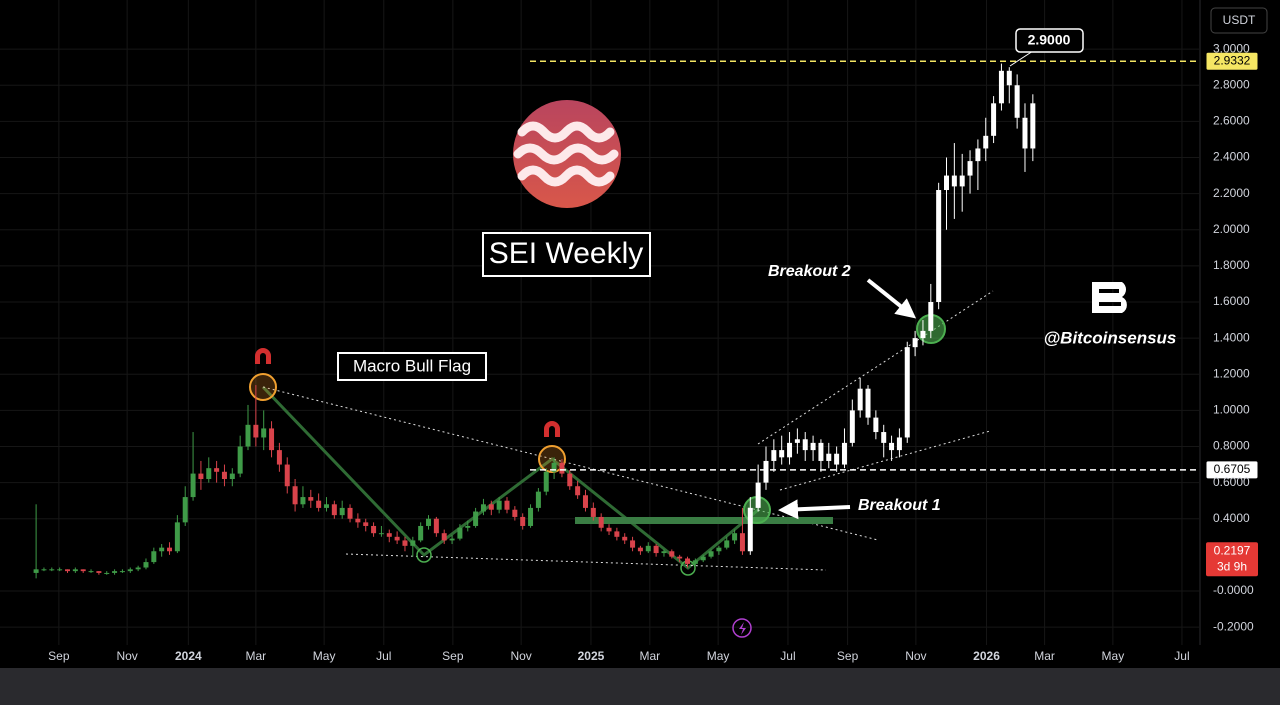 This screenshot has width=1280, height=705. I want to click on x-tick-label: Nov, so click(520, 656).